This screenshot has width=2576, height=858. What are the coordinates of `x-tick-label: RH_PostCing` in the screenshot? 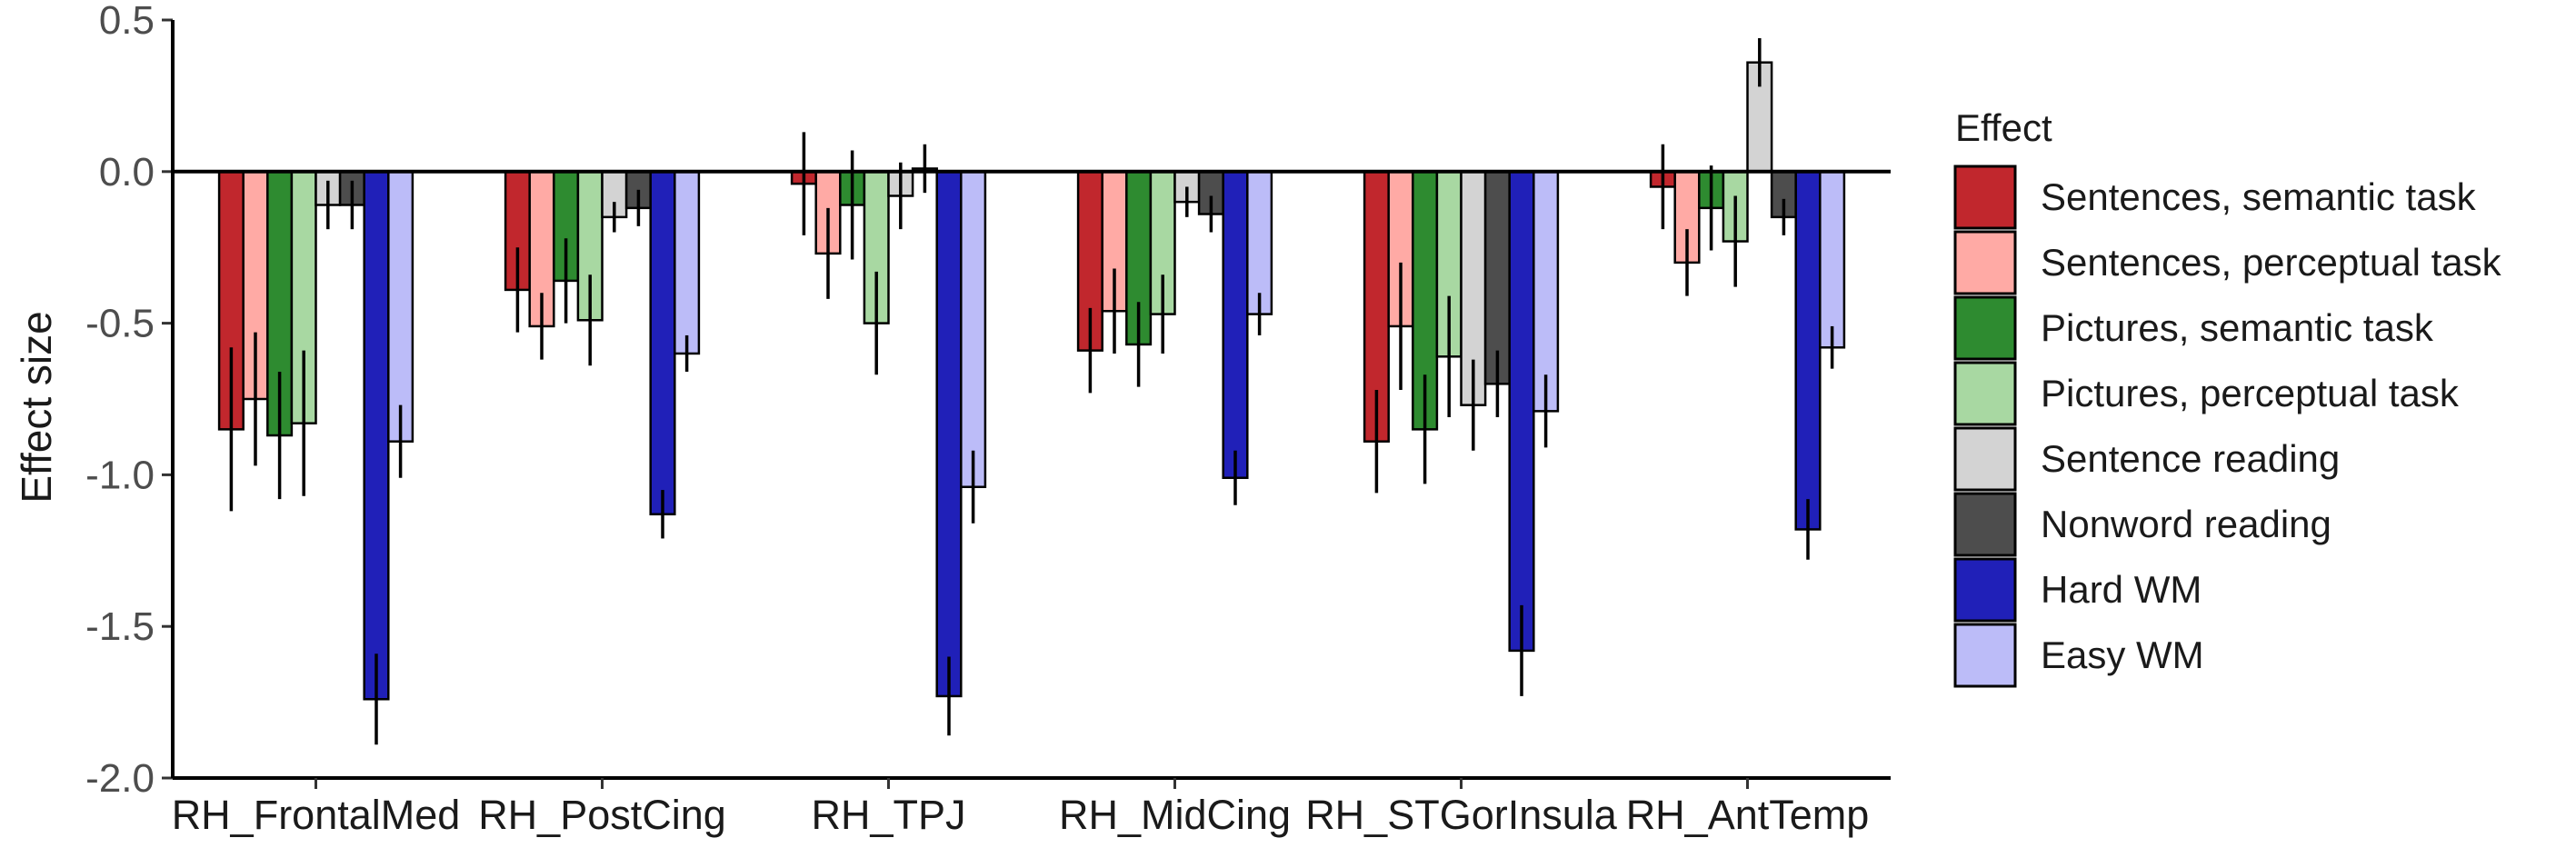 It's located at (602, 815).